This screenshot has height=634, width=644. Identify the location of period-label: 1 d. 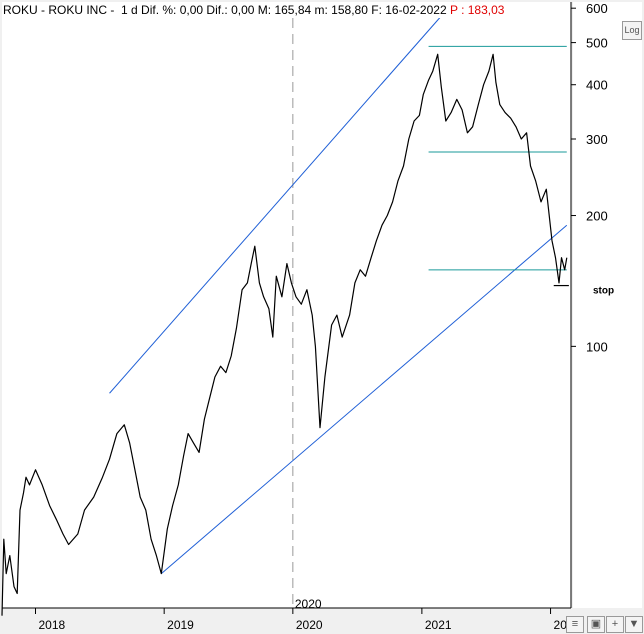
(129, 10).